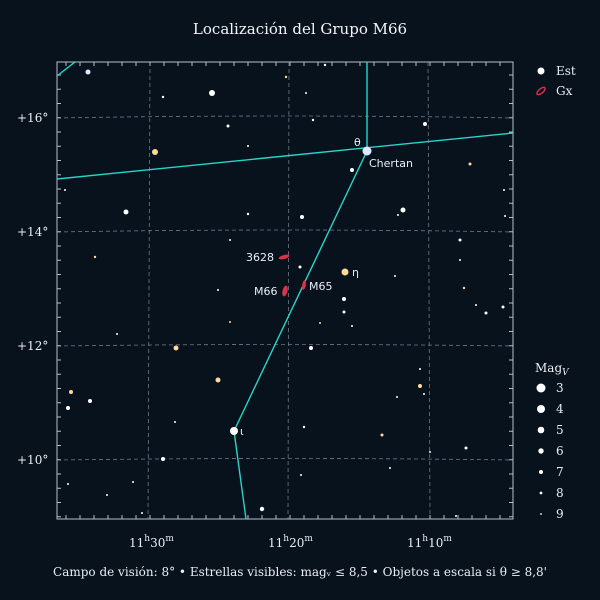 This screenshot has height=600, width=600. Describe the element at coordinates (560, 514) in the screenshot. I see `legend-mag-label: 9` at that location.